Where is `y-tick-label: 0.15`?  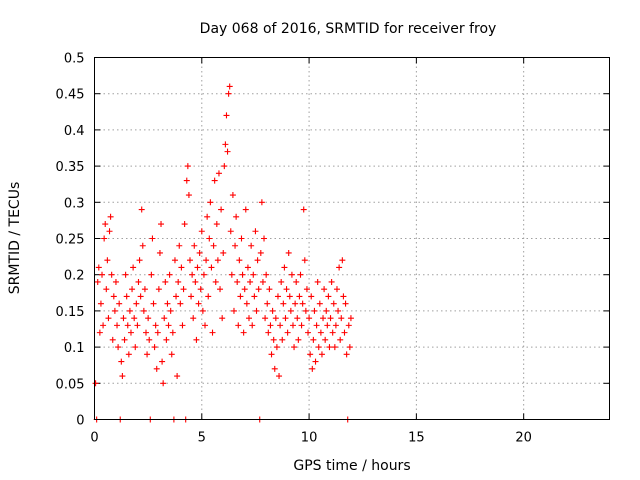
y-tick-label: 0.15 is located at coordinates (70, 312).